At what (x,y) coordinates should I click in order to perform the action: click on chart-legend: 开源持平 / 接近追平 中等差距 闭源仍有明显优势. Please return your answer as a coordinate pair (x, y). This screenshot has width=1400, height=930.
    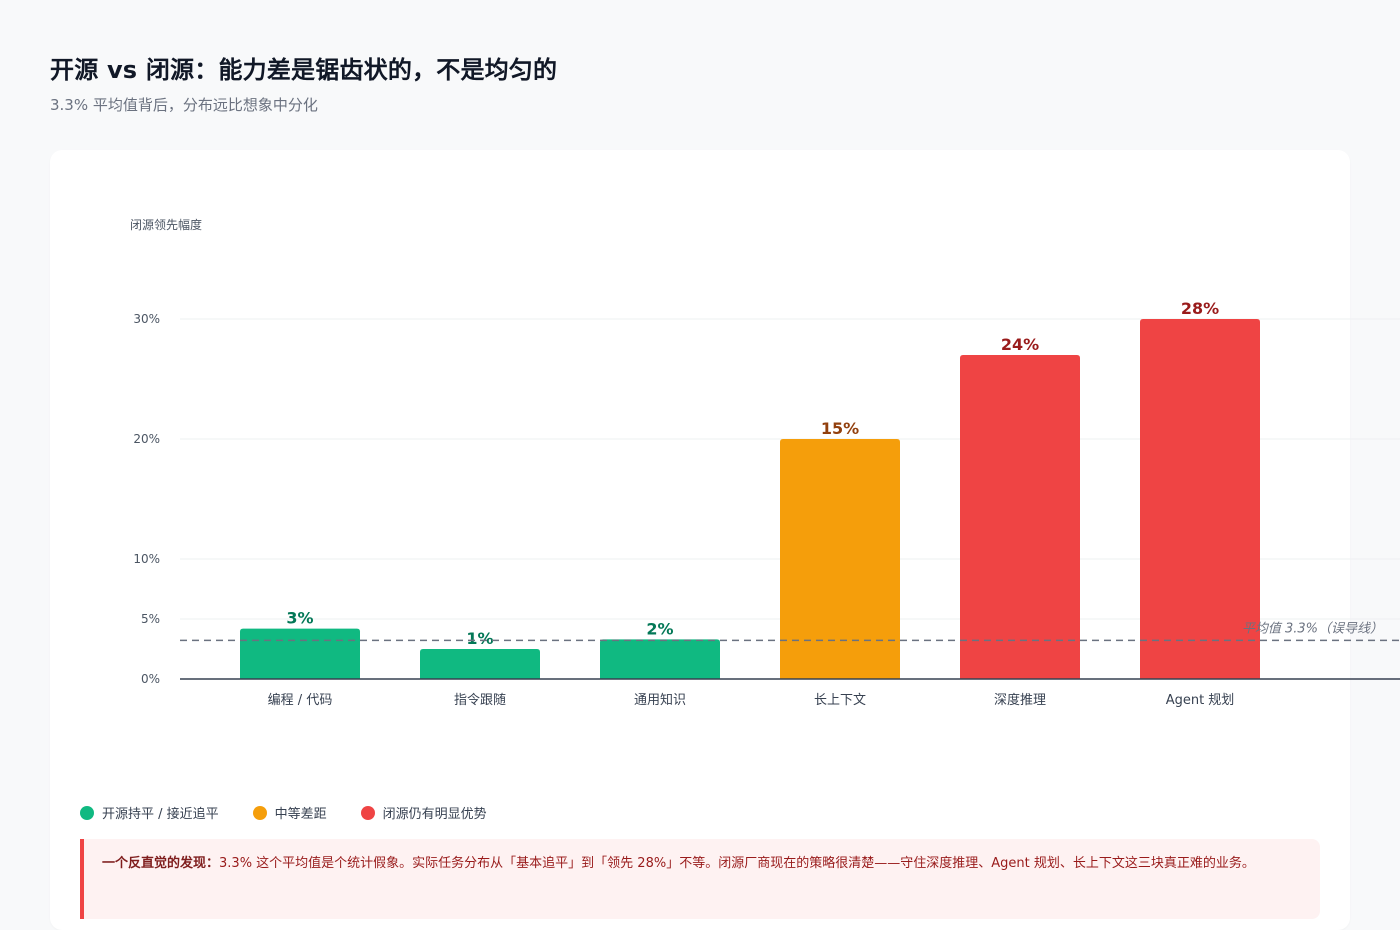
    Looking at the image, I should click on (283, 812).